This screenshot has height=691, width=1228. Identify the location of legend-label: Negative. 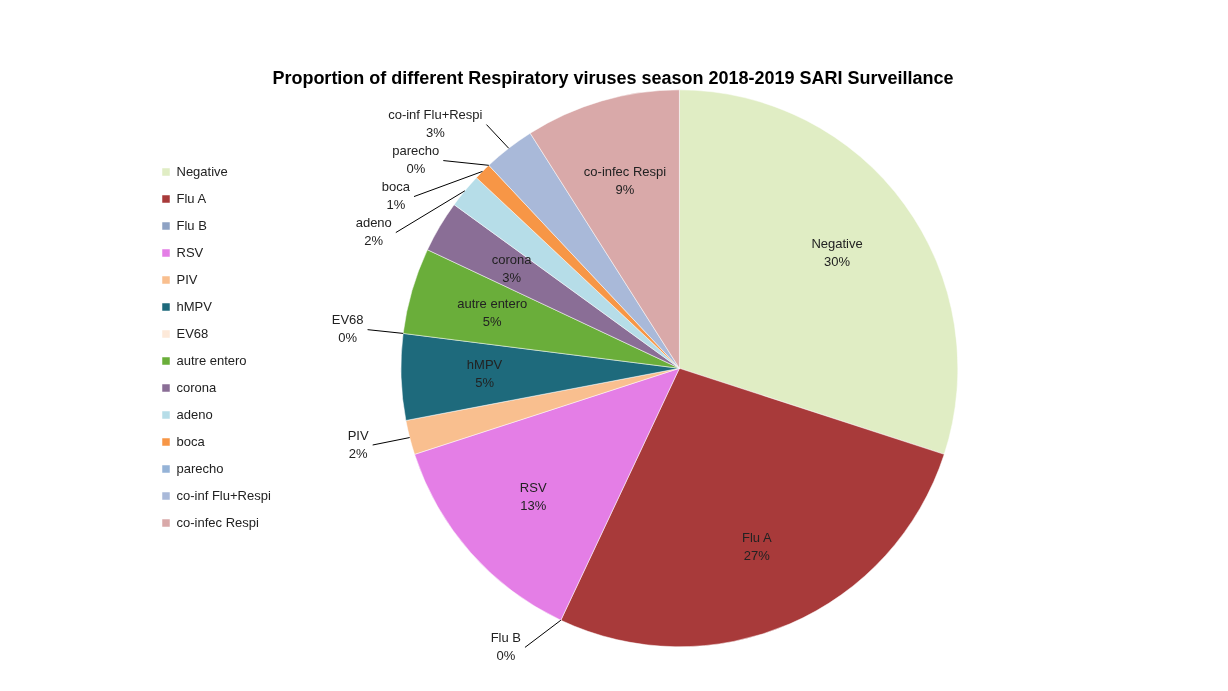
(202, 171).